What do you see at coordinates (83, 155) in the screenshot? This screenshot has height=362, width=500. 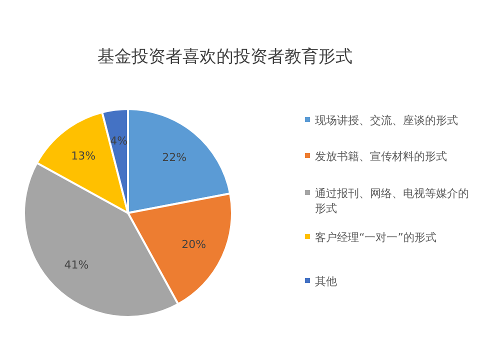 I see `data-label: 13%` at bounding box center [83, 155].